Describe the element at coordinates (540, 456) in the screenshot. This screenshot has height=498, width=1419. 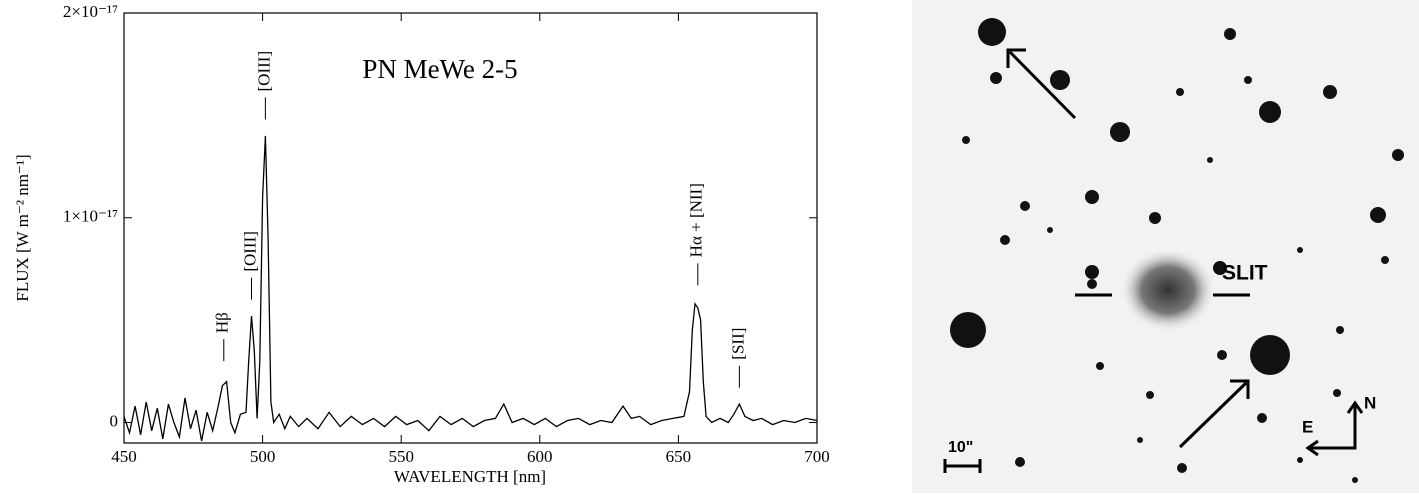
I see `x-tick-label: 600` at that location.